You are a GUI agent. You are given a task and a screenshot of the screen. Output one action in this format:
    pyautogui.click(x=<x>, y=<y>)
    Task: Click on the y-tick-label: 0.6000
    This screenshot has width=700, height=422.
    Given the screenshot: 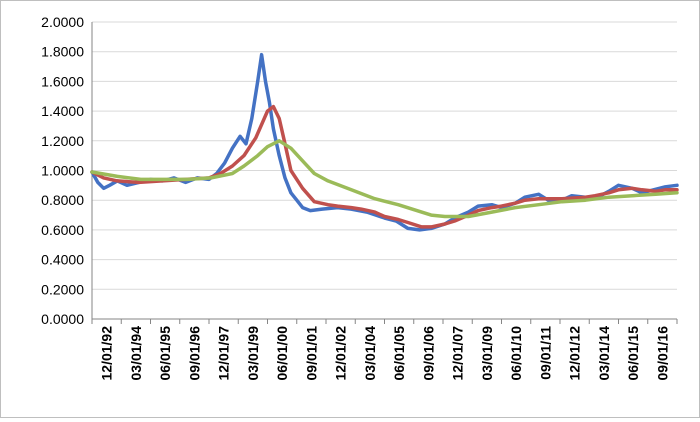 What is the action you would take?
    pyautogui.click(x=62, y=230)
    